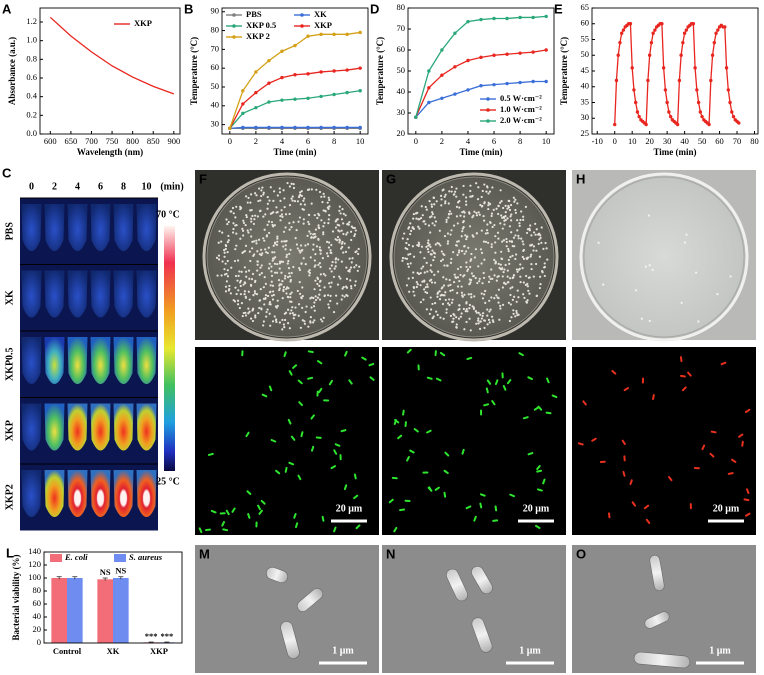 This screenshot has width=764, height=675. Describe the element at coordinates (320, 14) in the screenshot. I see `legend-label: XK` at that location.